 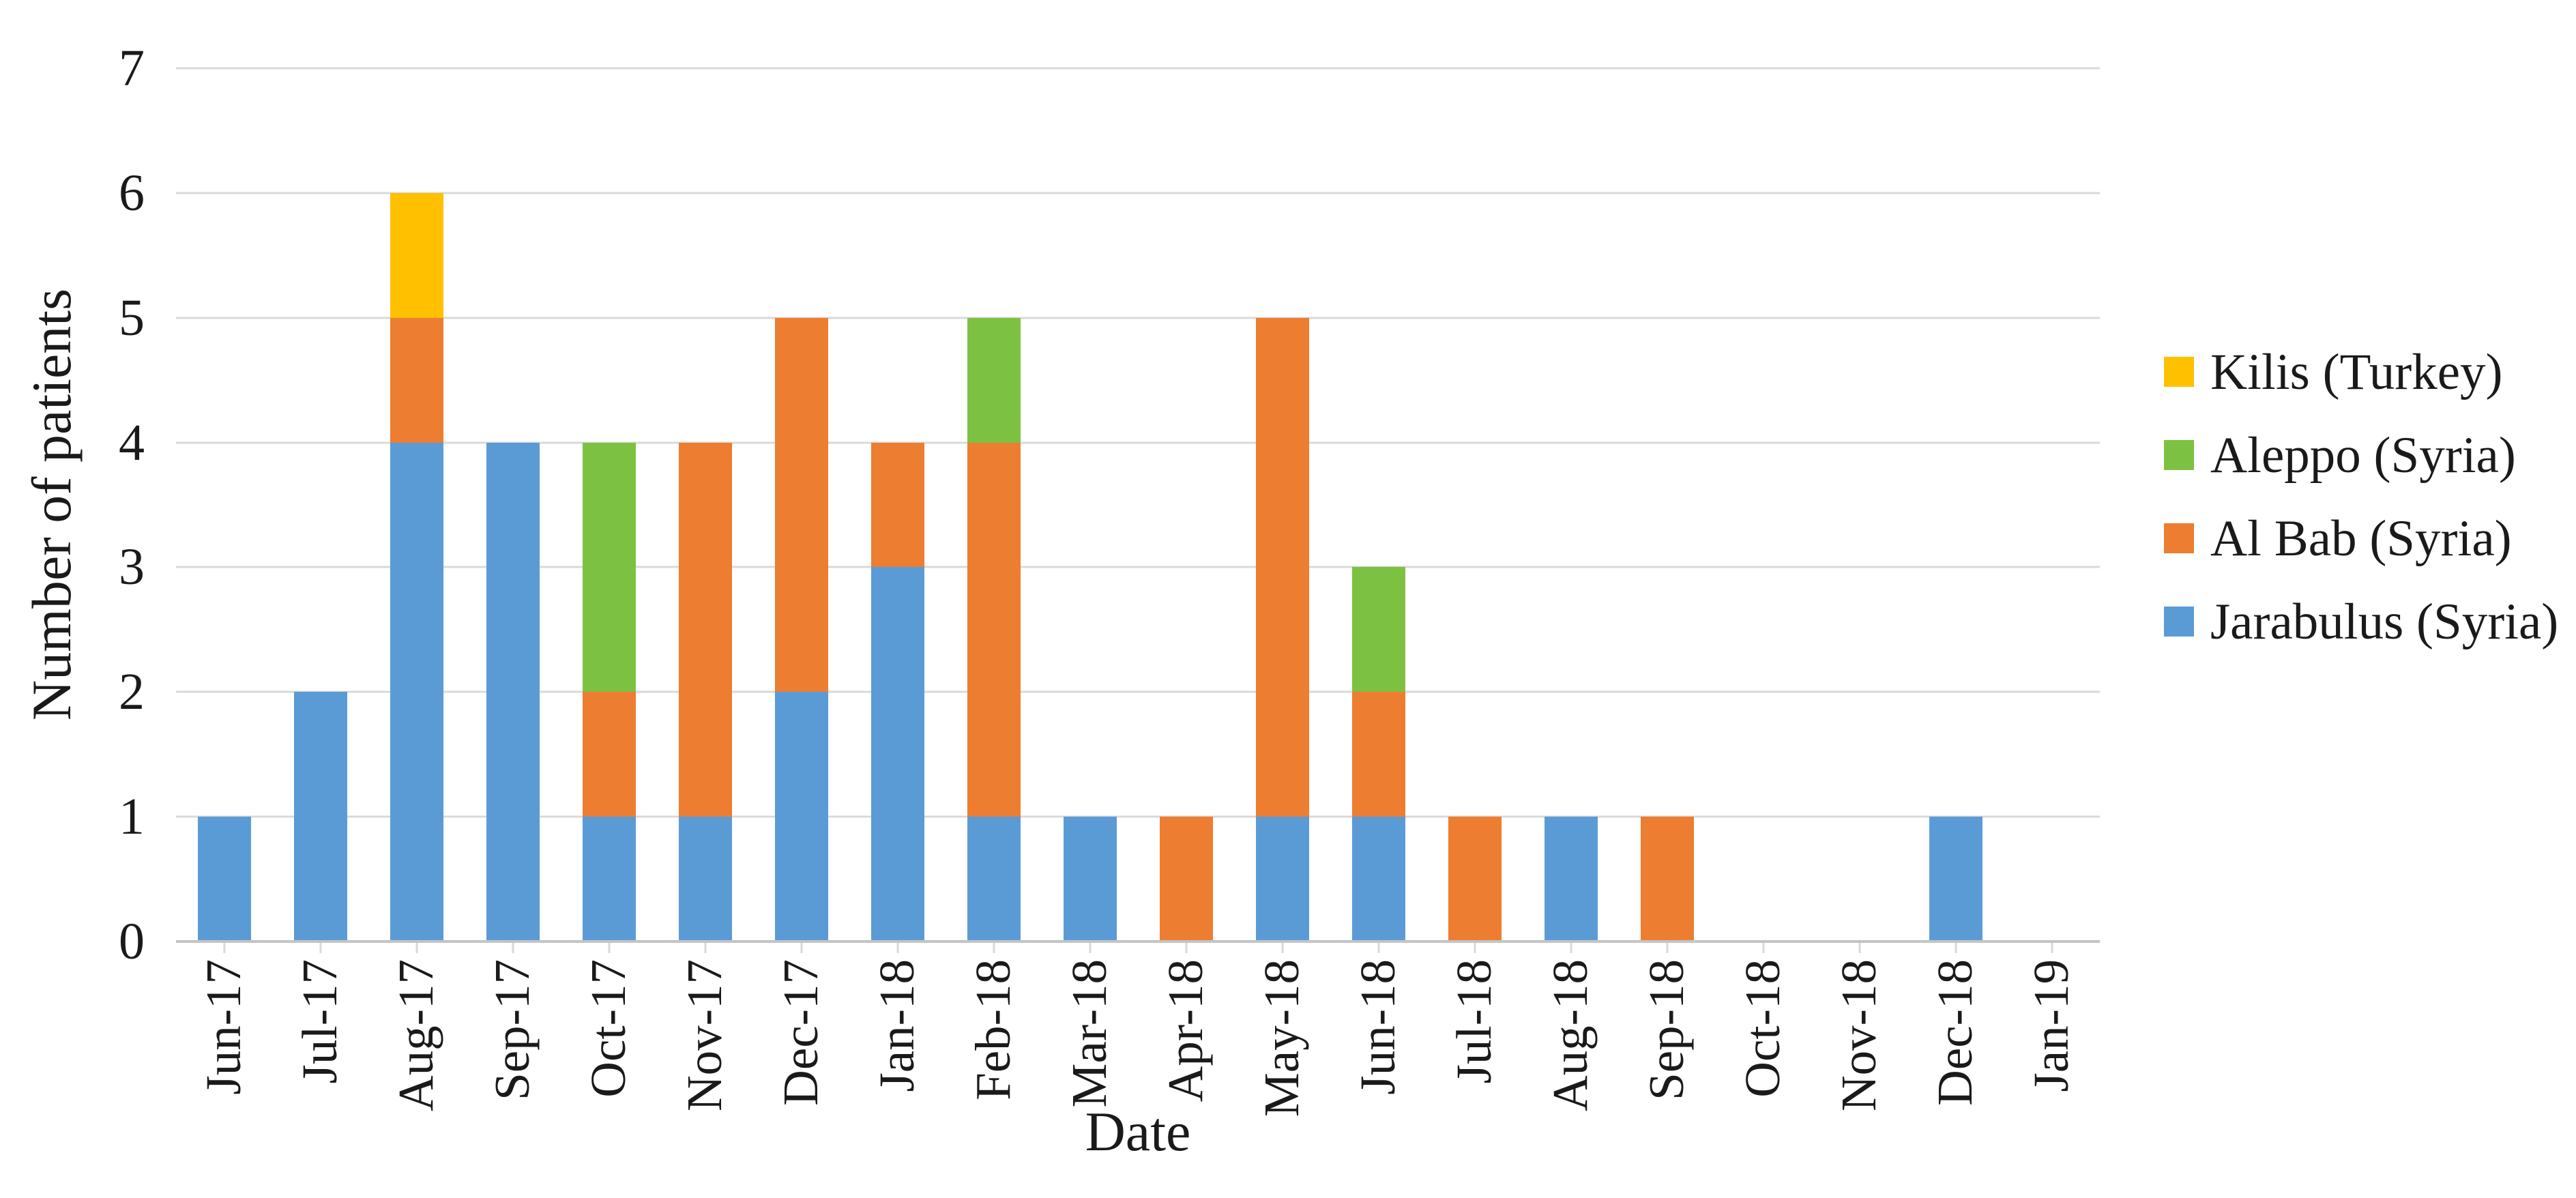 What do you see at coordinates (1138, 941) in the screenshot?
I see `x-axis-line` at bounding box center [1138, 941].